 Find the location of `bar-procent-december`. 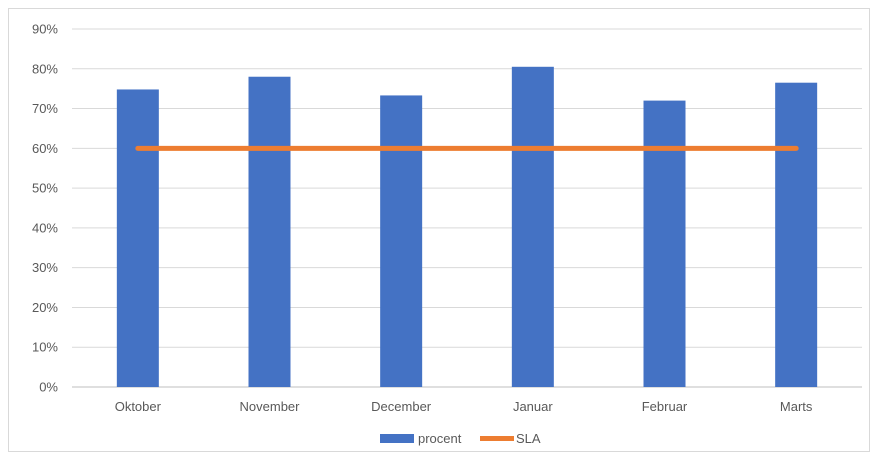

bar-procent-december is located at coordinates (401, 241).